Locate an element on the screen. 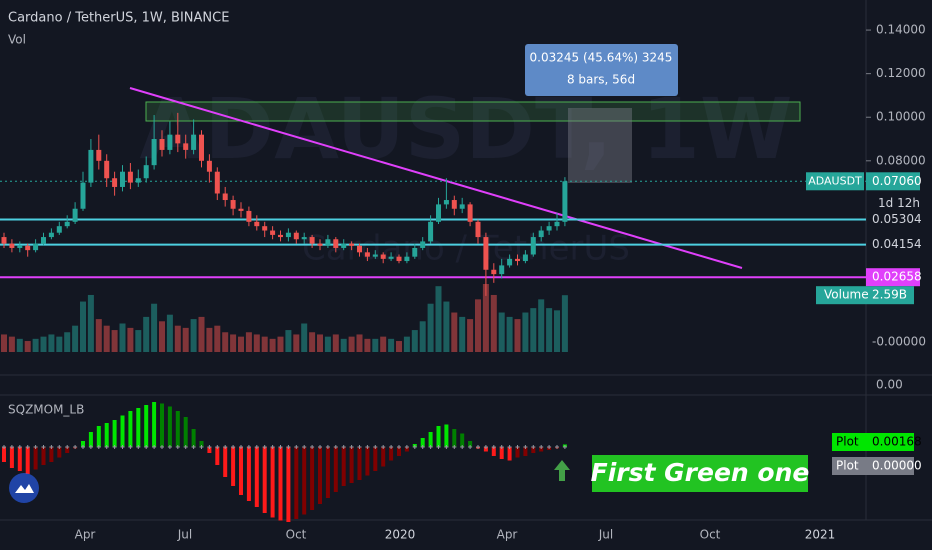 This screenshot has height=550, width=932. watermark: ADAUSDT, 1W is located at coordinates (465, 129).